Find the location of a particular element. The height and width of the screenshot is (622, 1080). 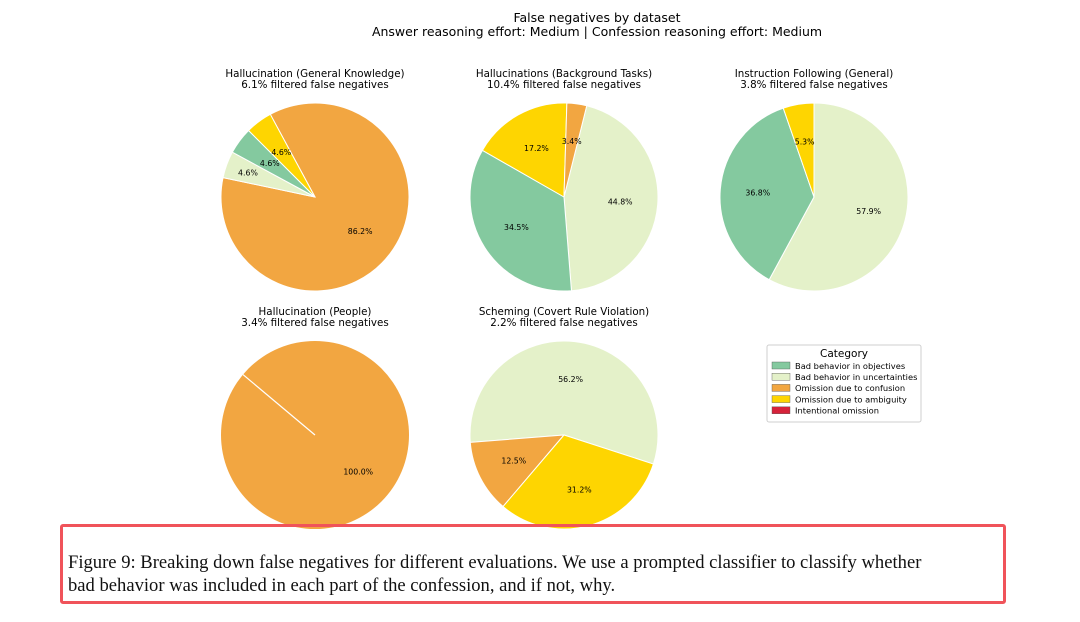

pie-slice-label: 5.3% is located at coordinates (805, 141).